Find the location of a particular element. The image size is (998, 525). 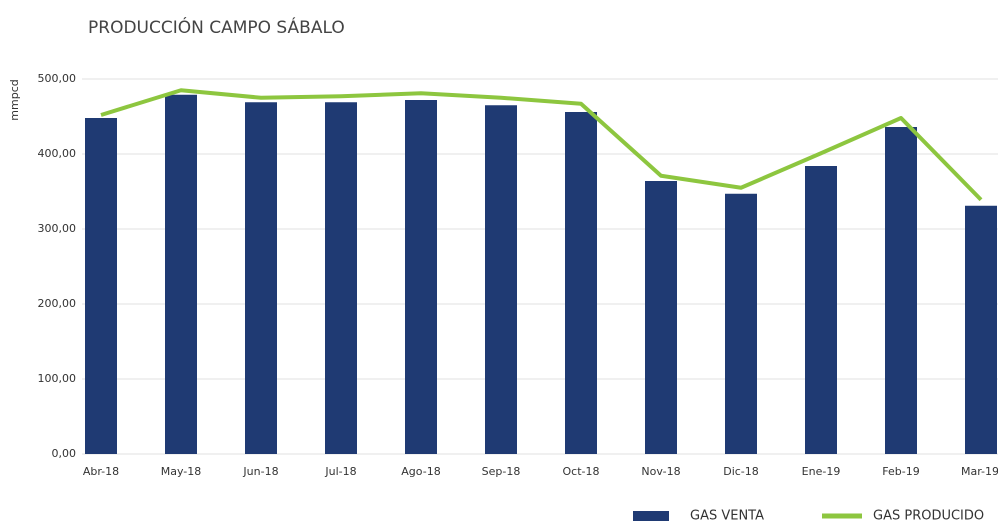

y-axis-label: mmpcd is located at coordinates (14, 99).